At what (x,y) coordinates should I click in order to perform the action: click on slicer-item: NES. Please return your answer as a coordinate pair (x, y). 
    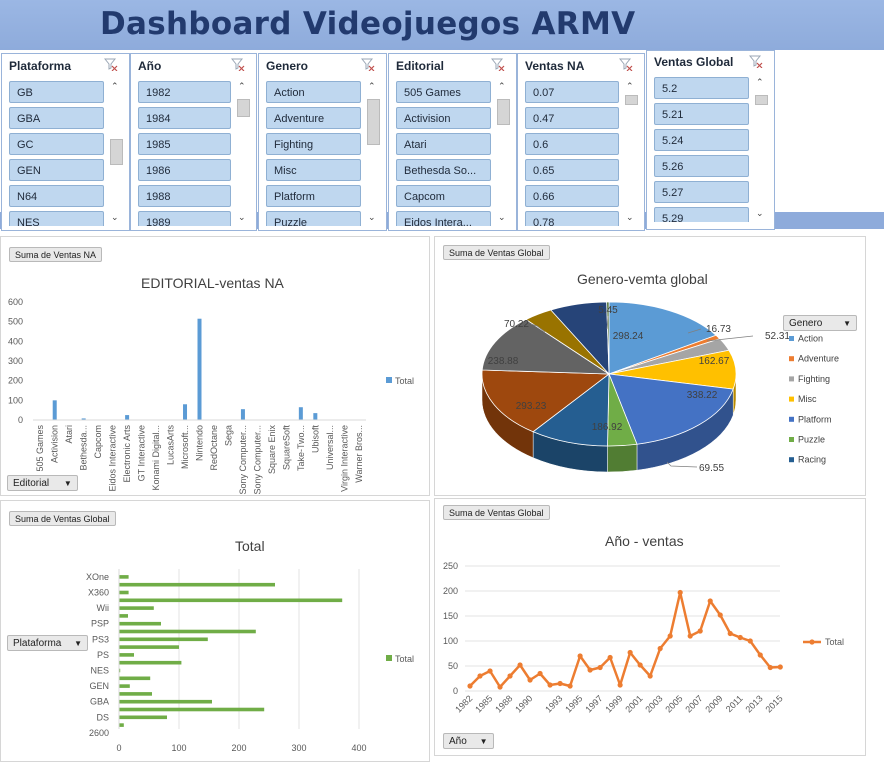
    Looking at the image, I should click on (56, 218).